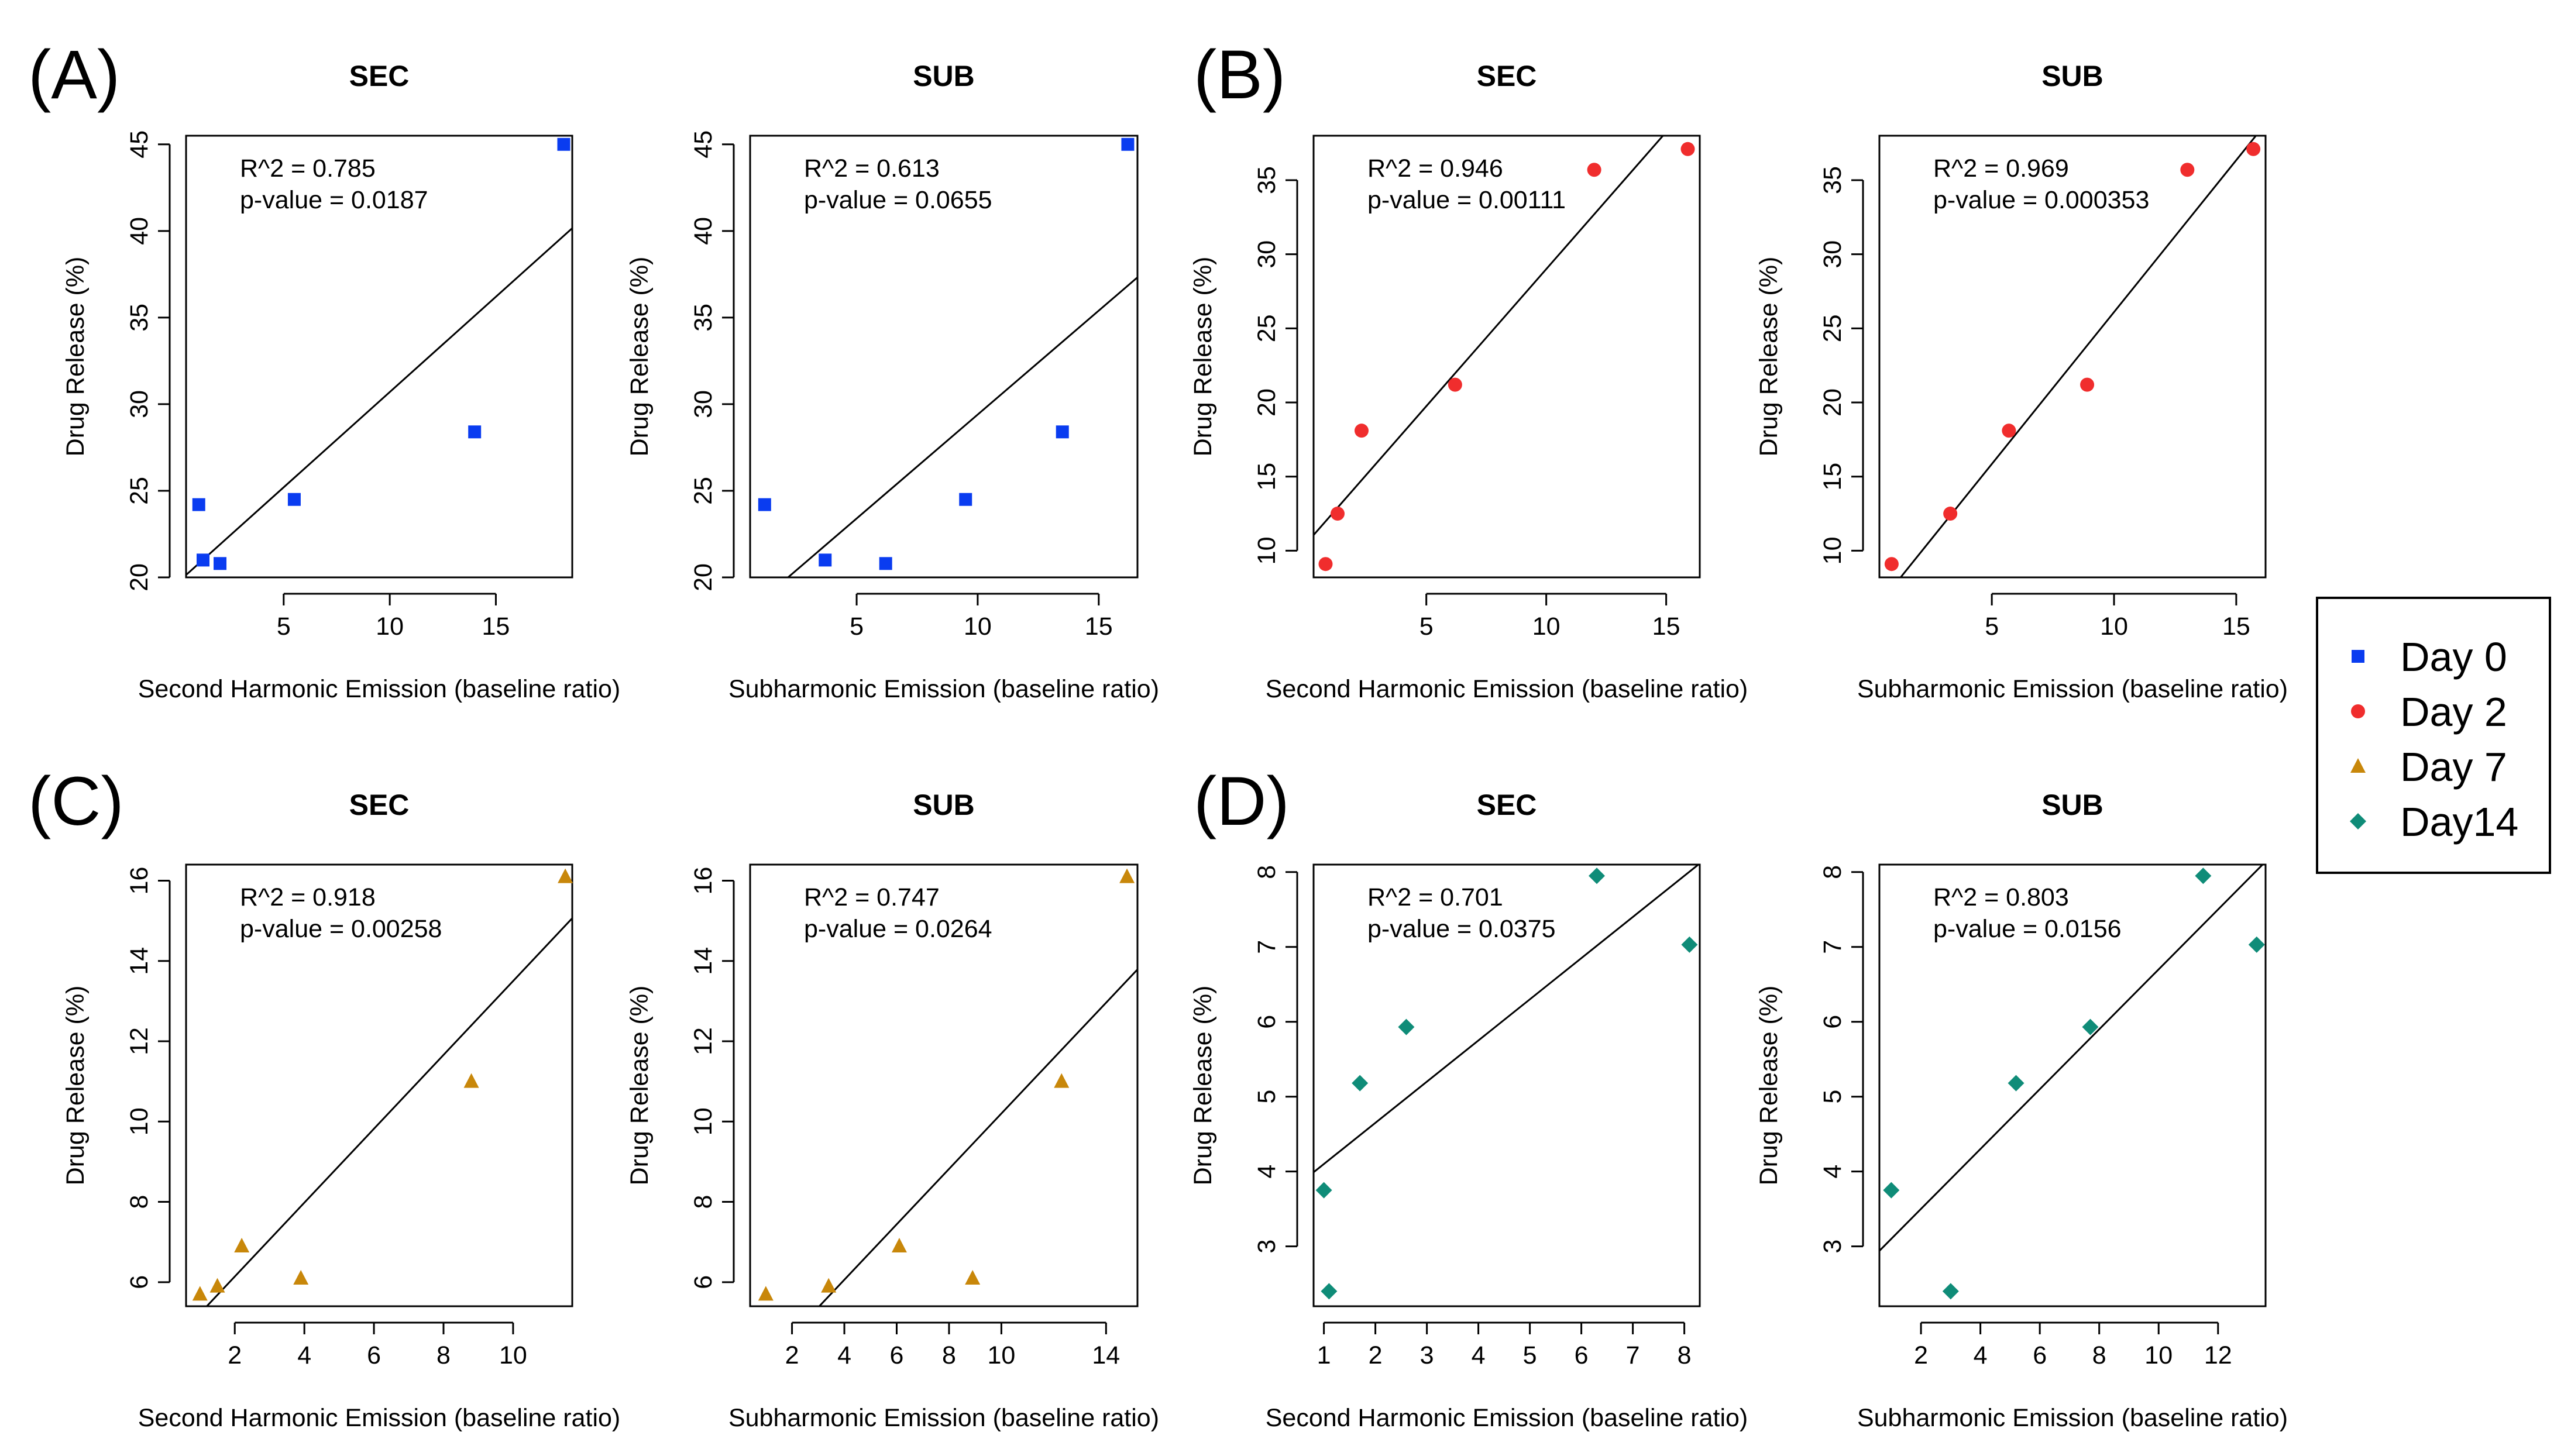 Image resolution: width=2571 pixels, height=1456 pixels. Describe the element at coordinates (2041, 200) in the screenshot. I see `stats-annotation: p-value = 0.000353` at that location.